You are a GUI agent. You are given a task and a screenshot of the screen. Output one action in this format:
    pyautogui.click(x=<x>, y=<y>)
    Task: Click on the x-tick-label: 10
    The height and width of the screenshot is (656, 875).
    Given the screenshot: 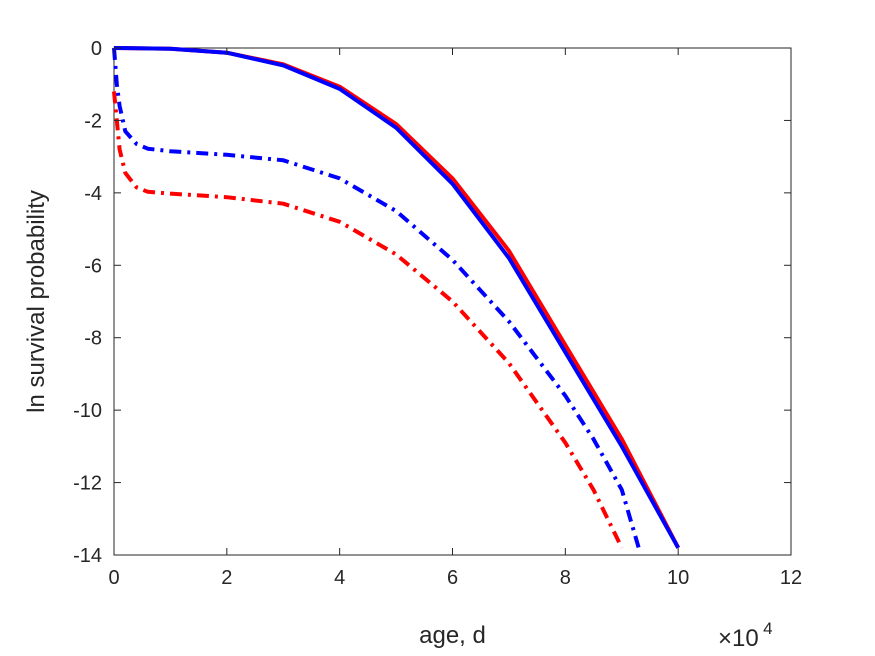 What is the action you would take?
    pyautogui.click(x=678, y=578)
    